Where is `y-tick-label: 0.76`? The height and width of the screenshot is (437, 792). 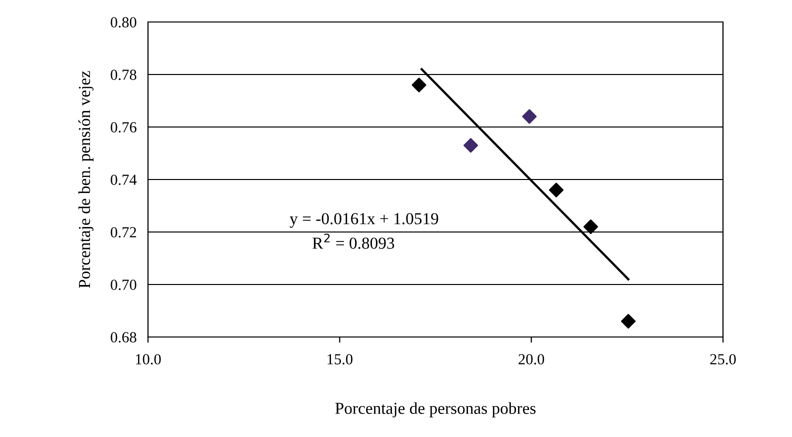
y-tick-label: 0.76 is located at coordinates (123, 127).